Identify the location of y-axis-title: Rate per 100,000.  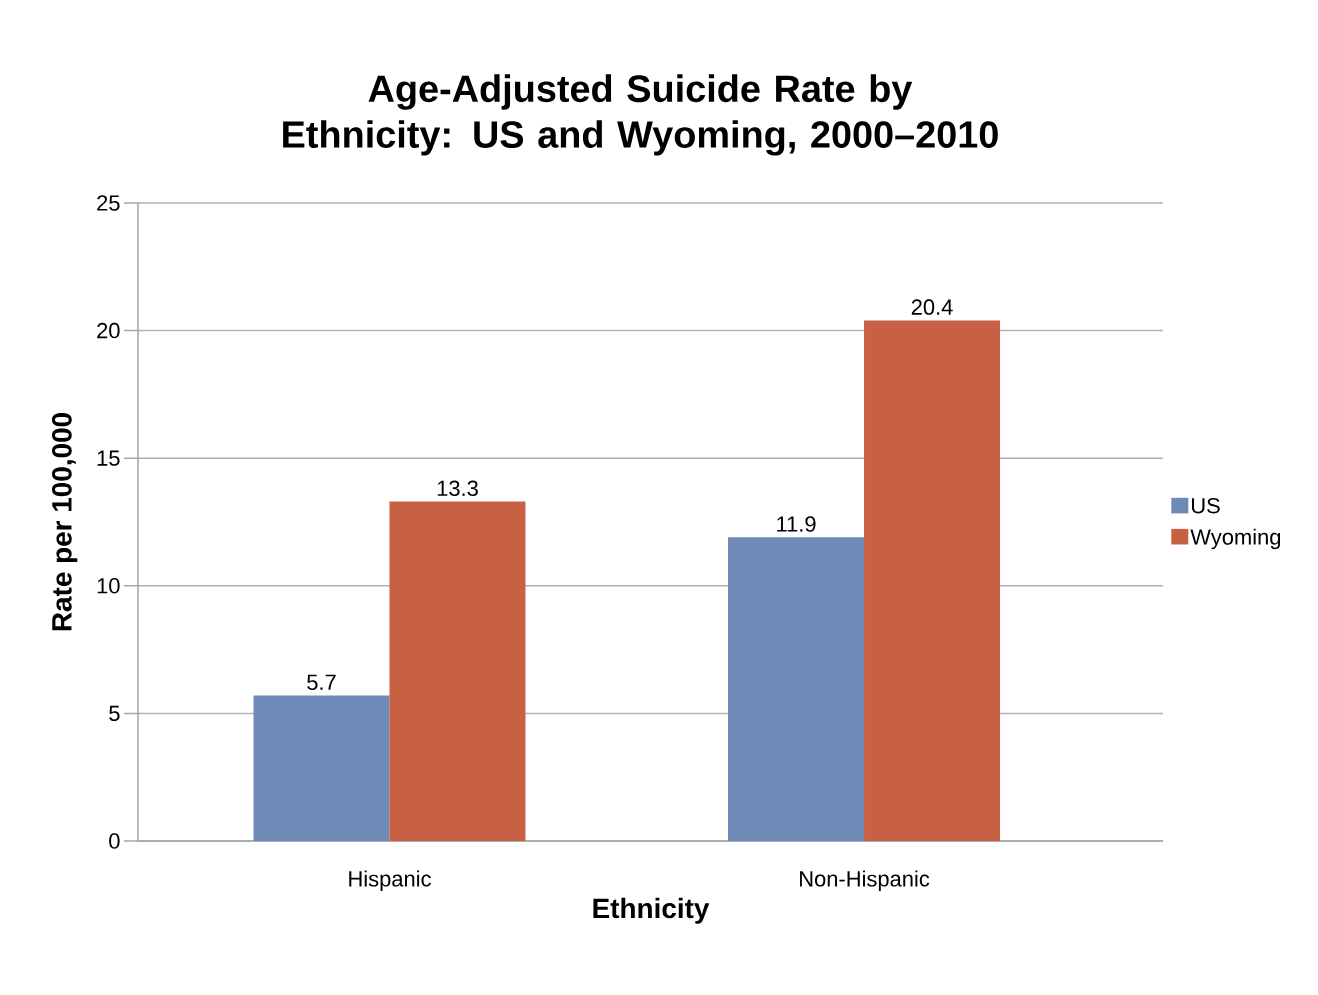
(65, 522).